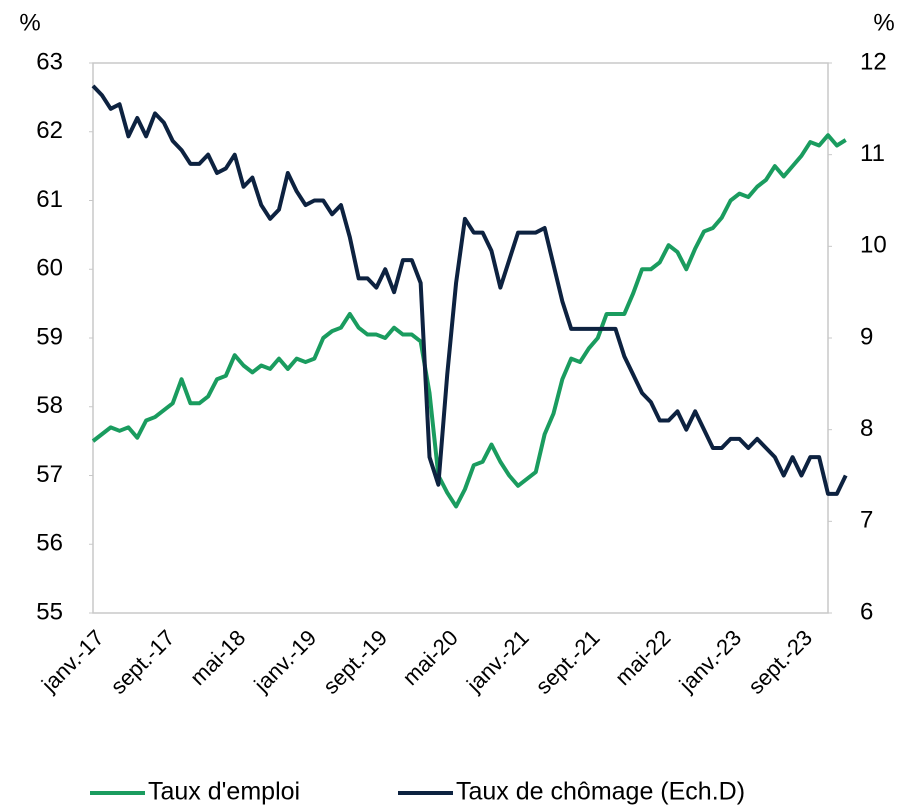  I want to click on x-tick-label: mai-20, so click(430, 657).